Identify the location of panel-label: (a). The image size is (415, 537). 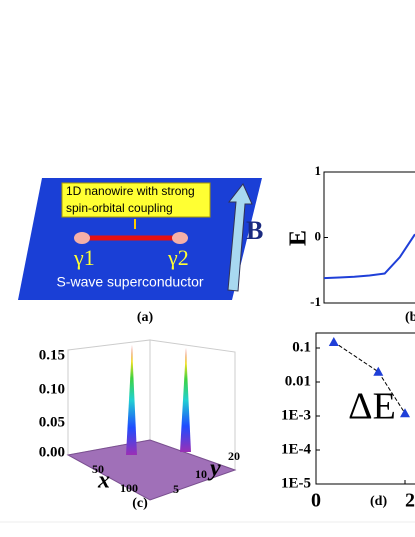
(145, 317).